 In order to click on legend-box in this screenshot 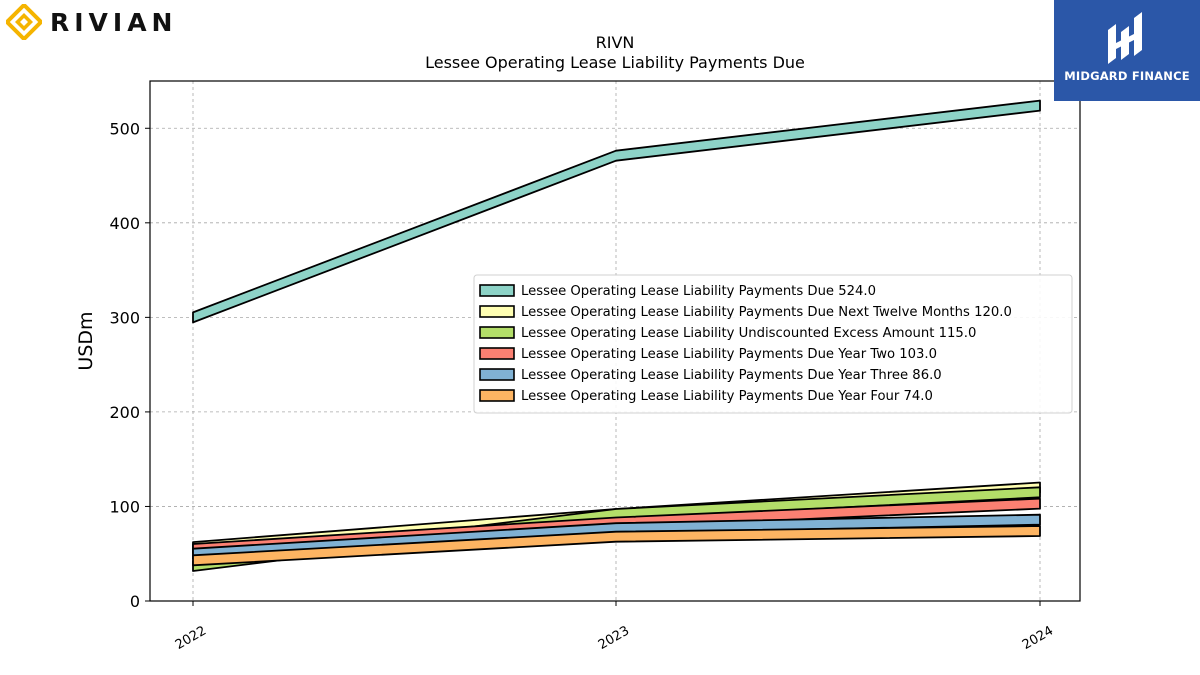, I will do `click(773, 344)`.